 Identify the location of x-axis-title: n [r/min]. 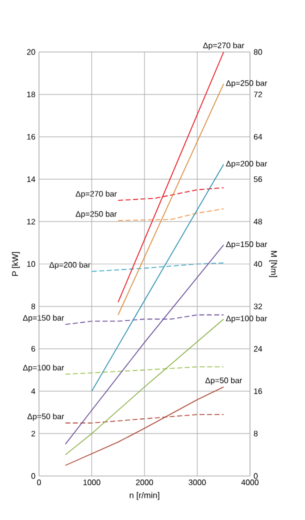
(145, 496).